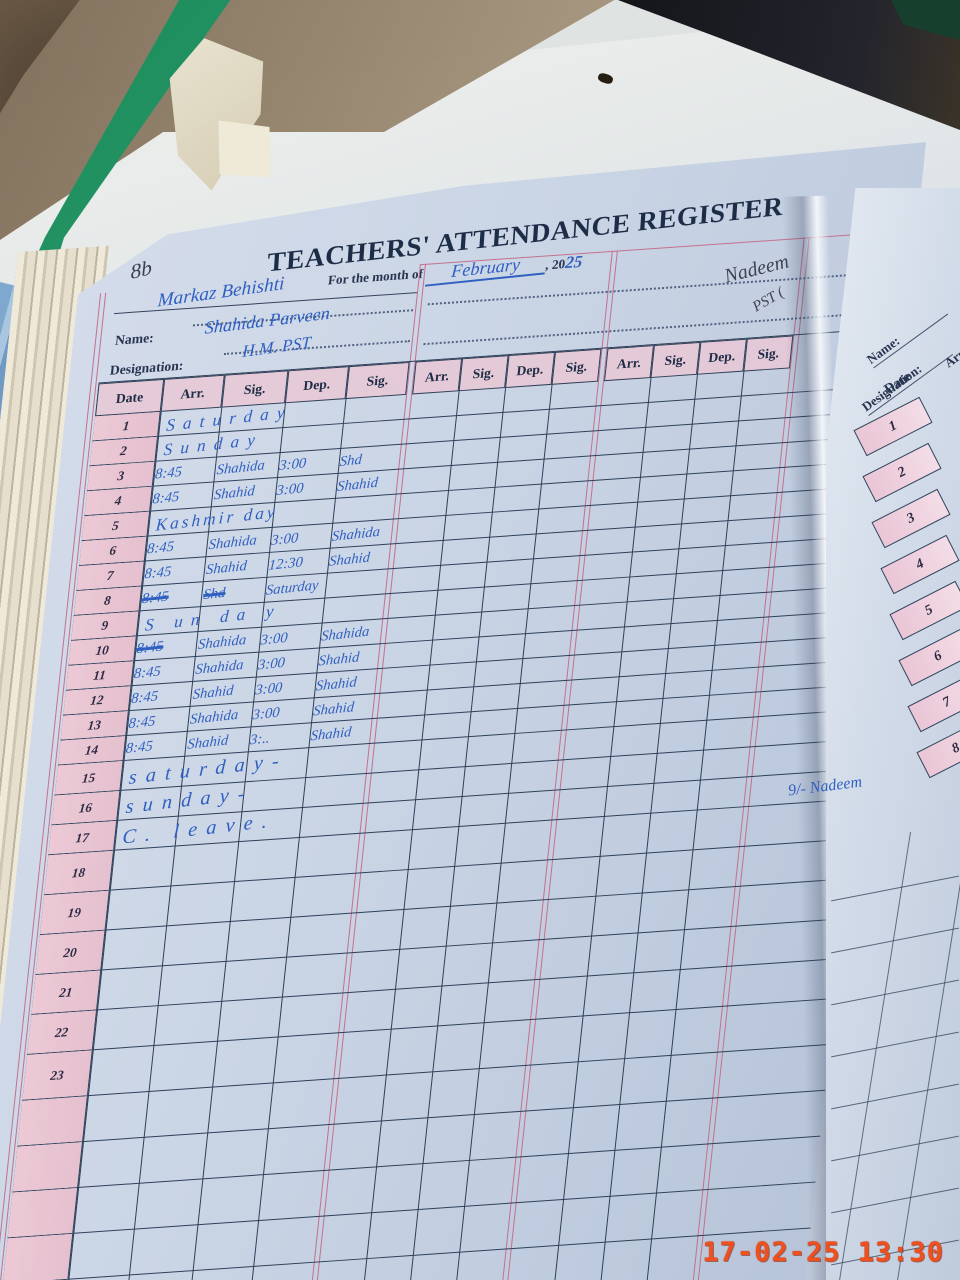 This screenshot has width=960, height=1280. What do you see at coordinates (79, 872) in the screenshot?
I see `date-cell: 18` at bounding box center [79, 872].